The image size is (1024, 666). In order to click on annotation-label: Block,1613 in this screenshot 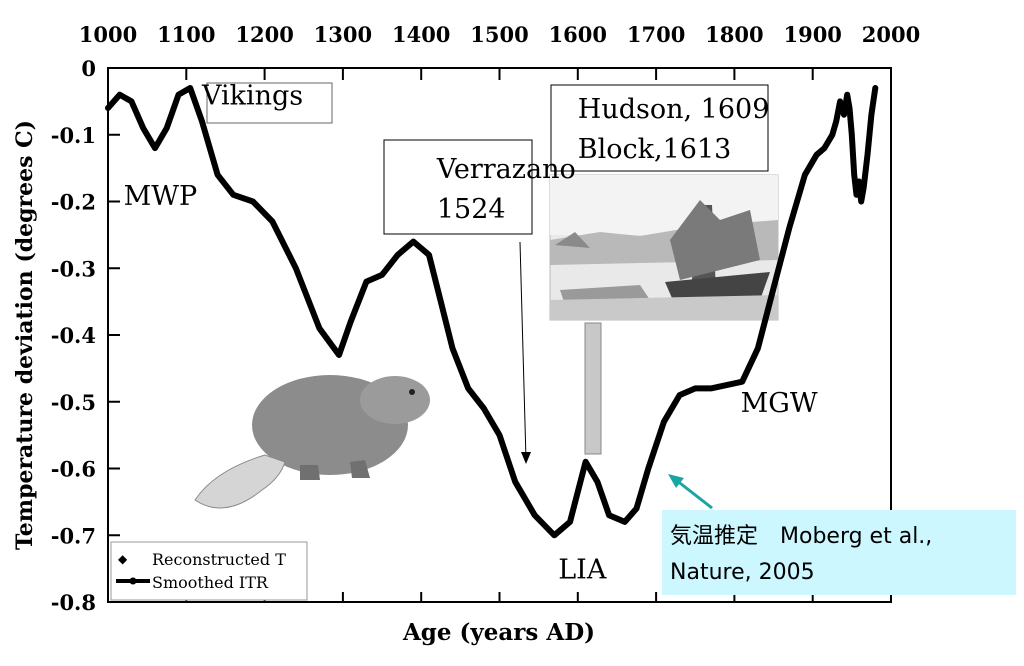, I will do `click(655, 149)`.